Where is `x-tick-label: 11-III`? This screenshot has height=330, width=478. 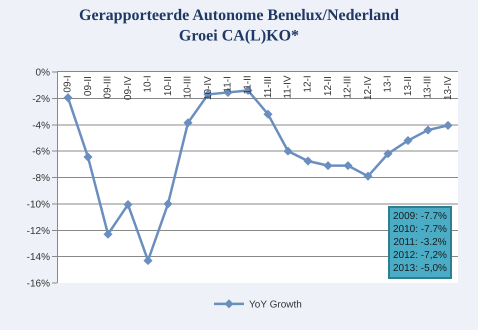 x-tick-label: 11-III is located at coordinates (268, 87).